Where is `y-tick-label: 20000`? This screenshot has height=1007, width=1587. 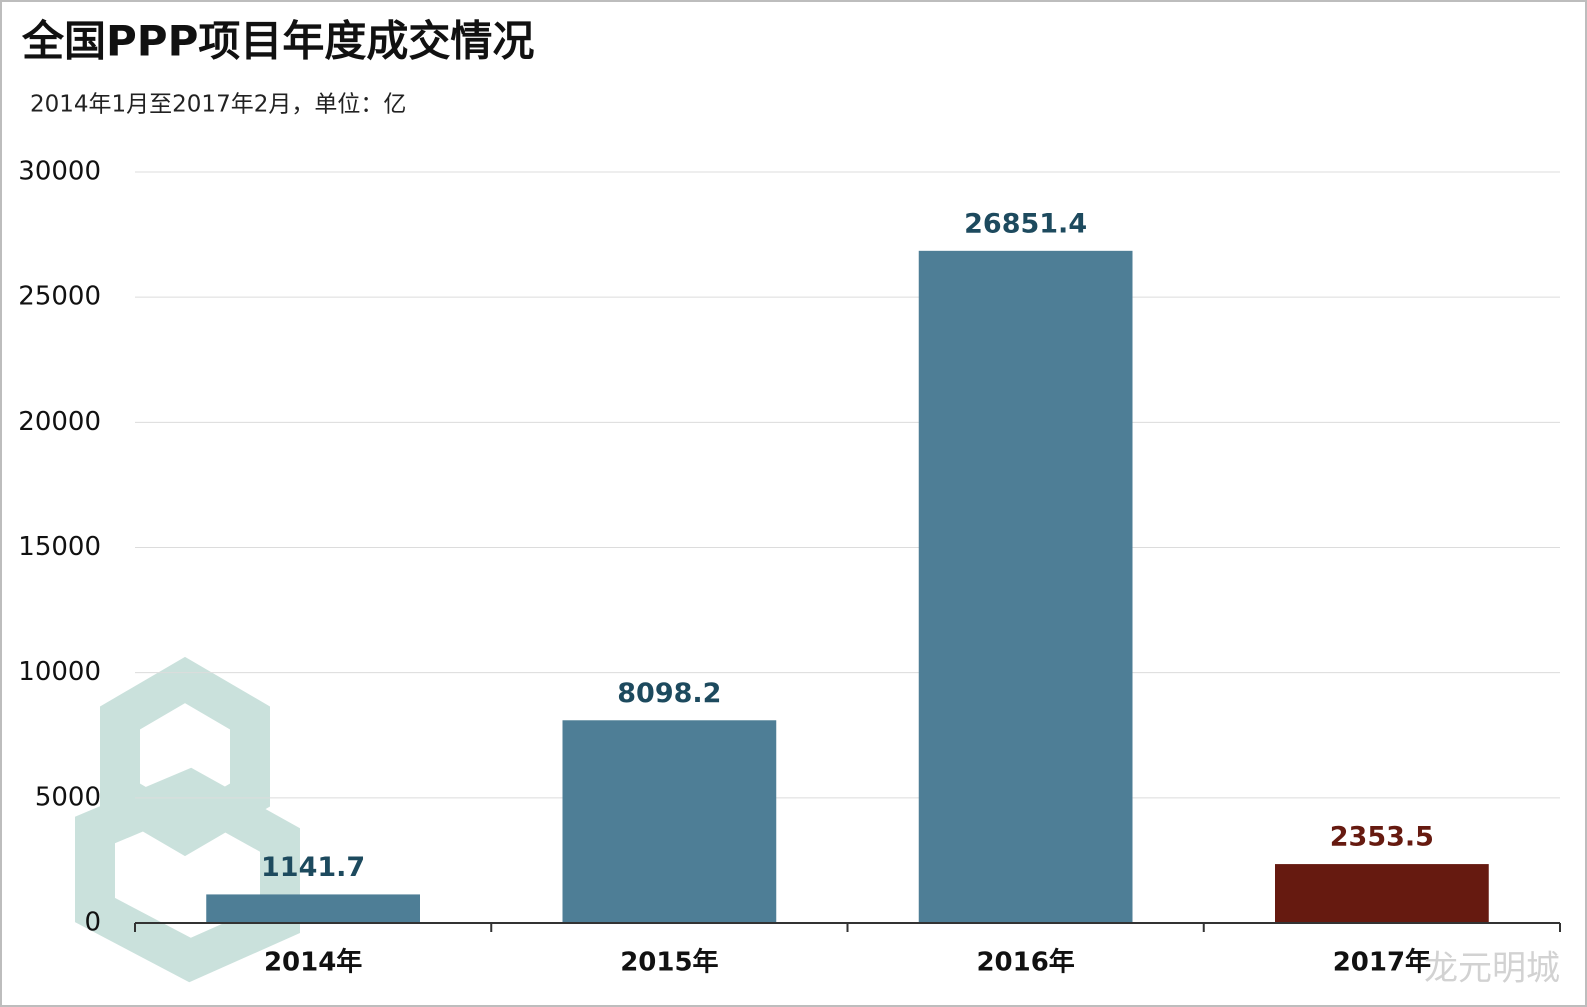 y-tick-label: 20000 is located at coordinates (59, 422).